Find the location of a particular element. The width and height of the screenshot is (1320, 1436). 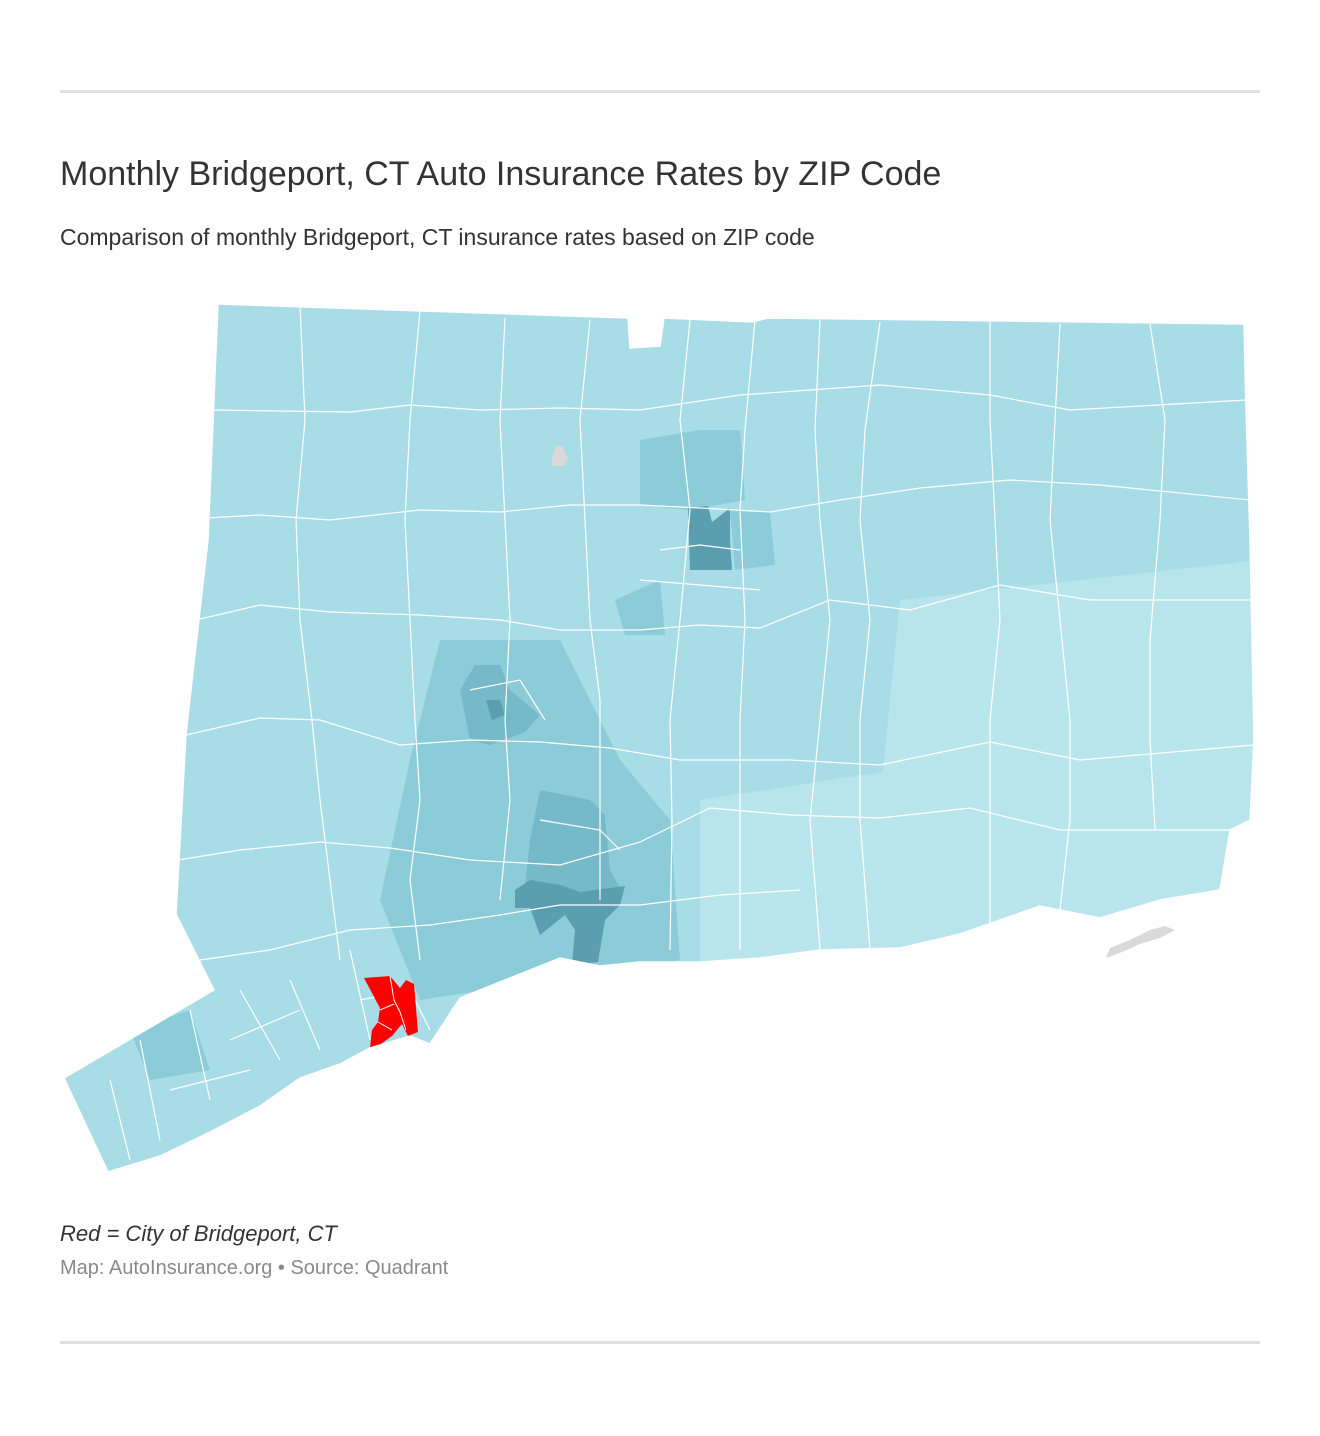

zip-region-newhaven-core is located at coordinates (570, 922).